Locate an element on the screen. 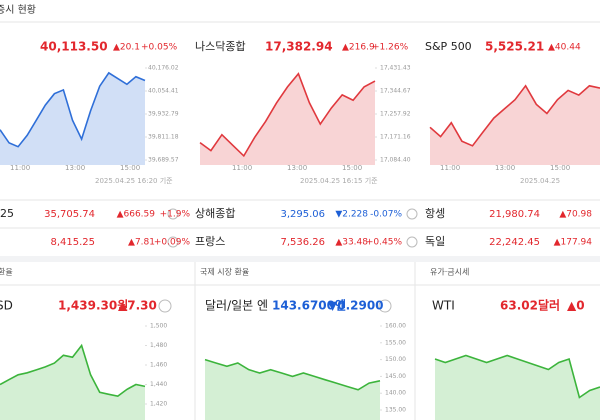 The width and height of the screenshot is (600, 420). section-title: 유가·금시세 is located at coordinates (449, 272).